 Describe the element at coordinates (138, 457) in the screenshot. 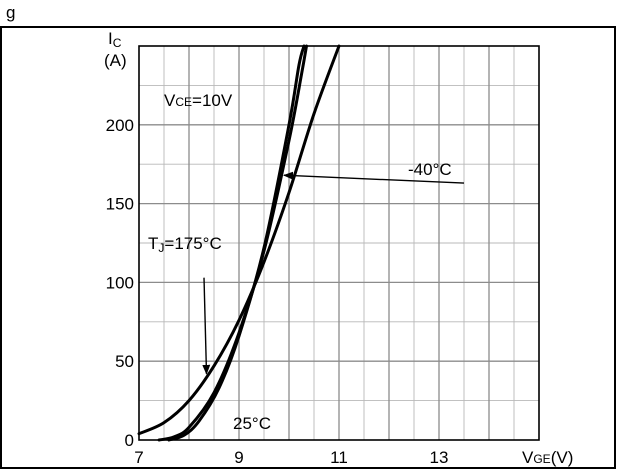

I see `x-tick-label: 7` at that location.